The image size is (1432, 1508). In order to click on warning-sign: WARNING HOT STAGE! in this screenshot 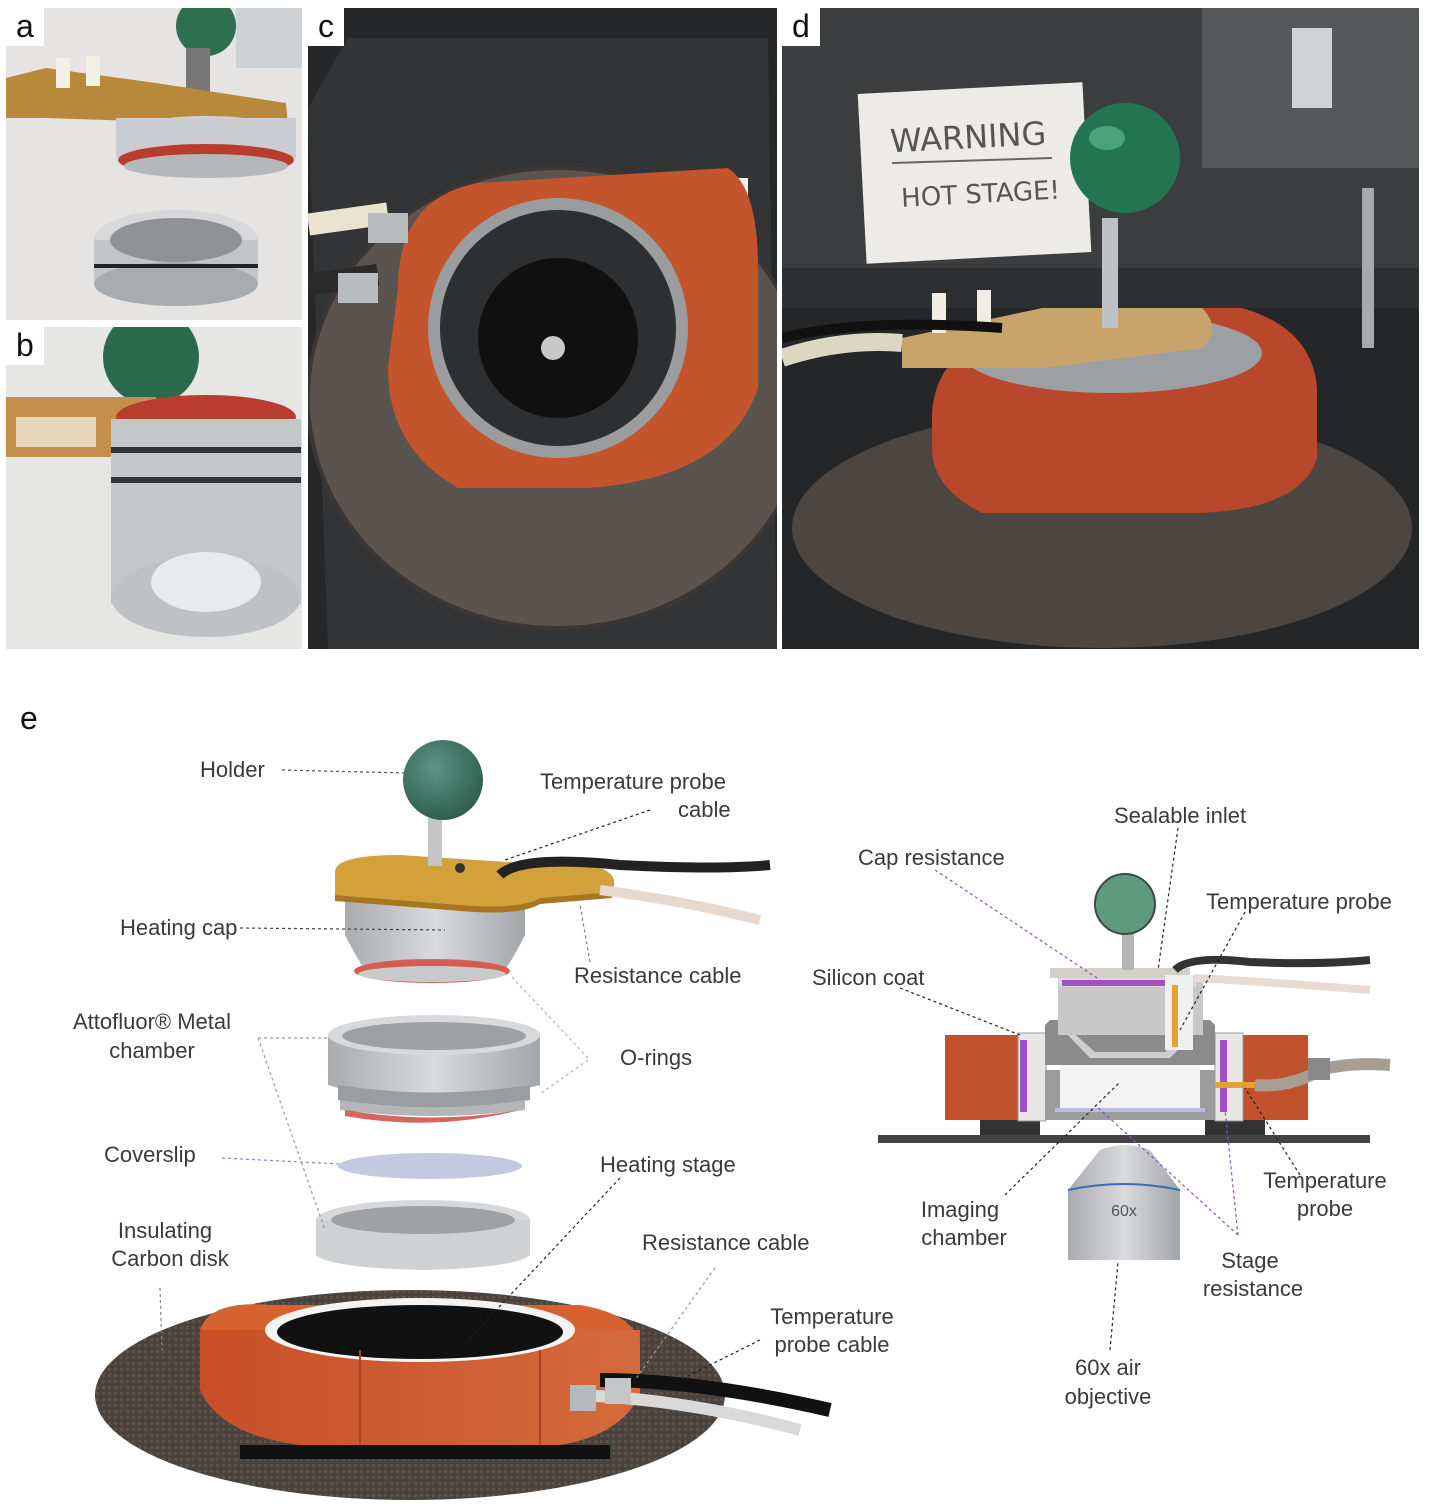, I will do `click(974, 173)`.